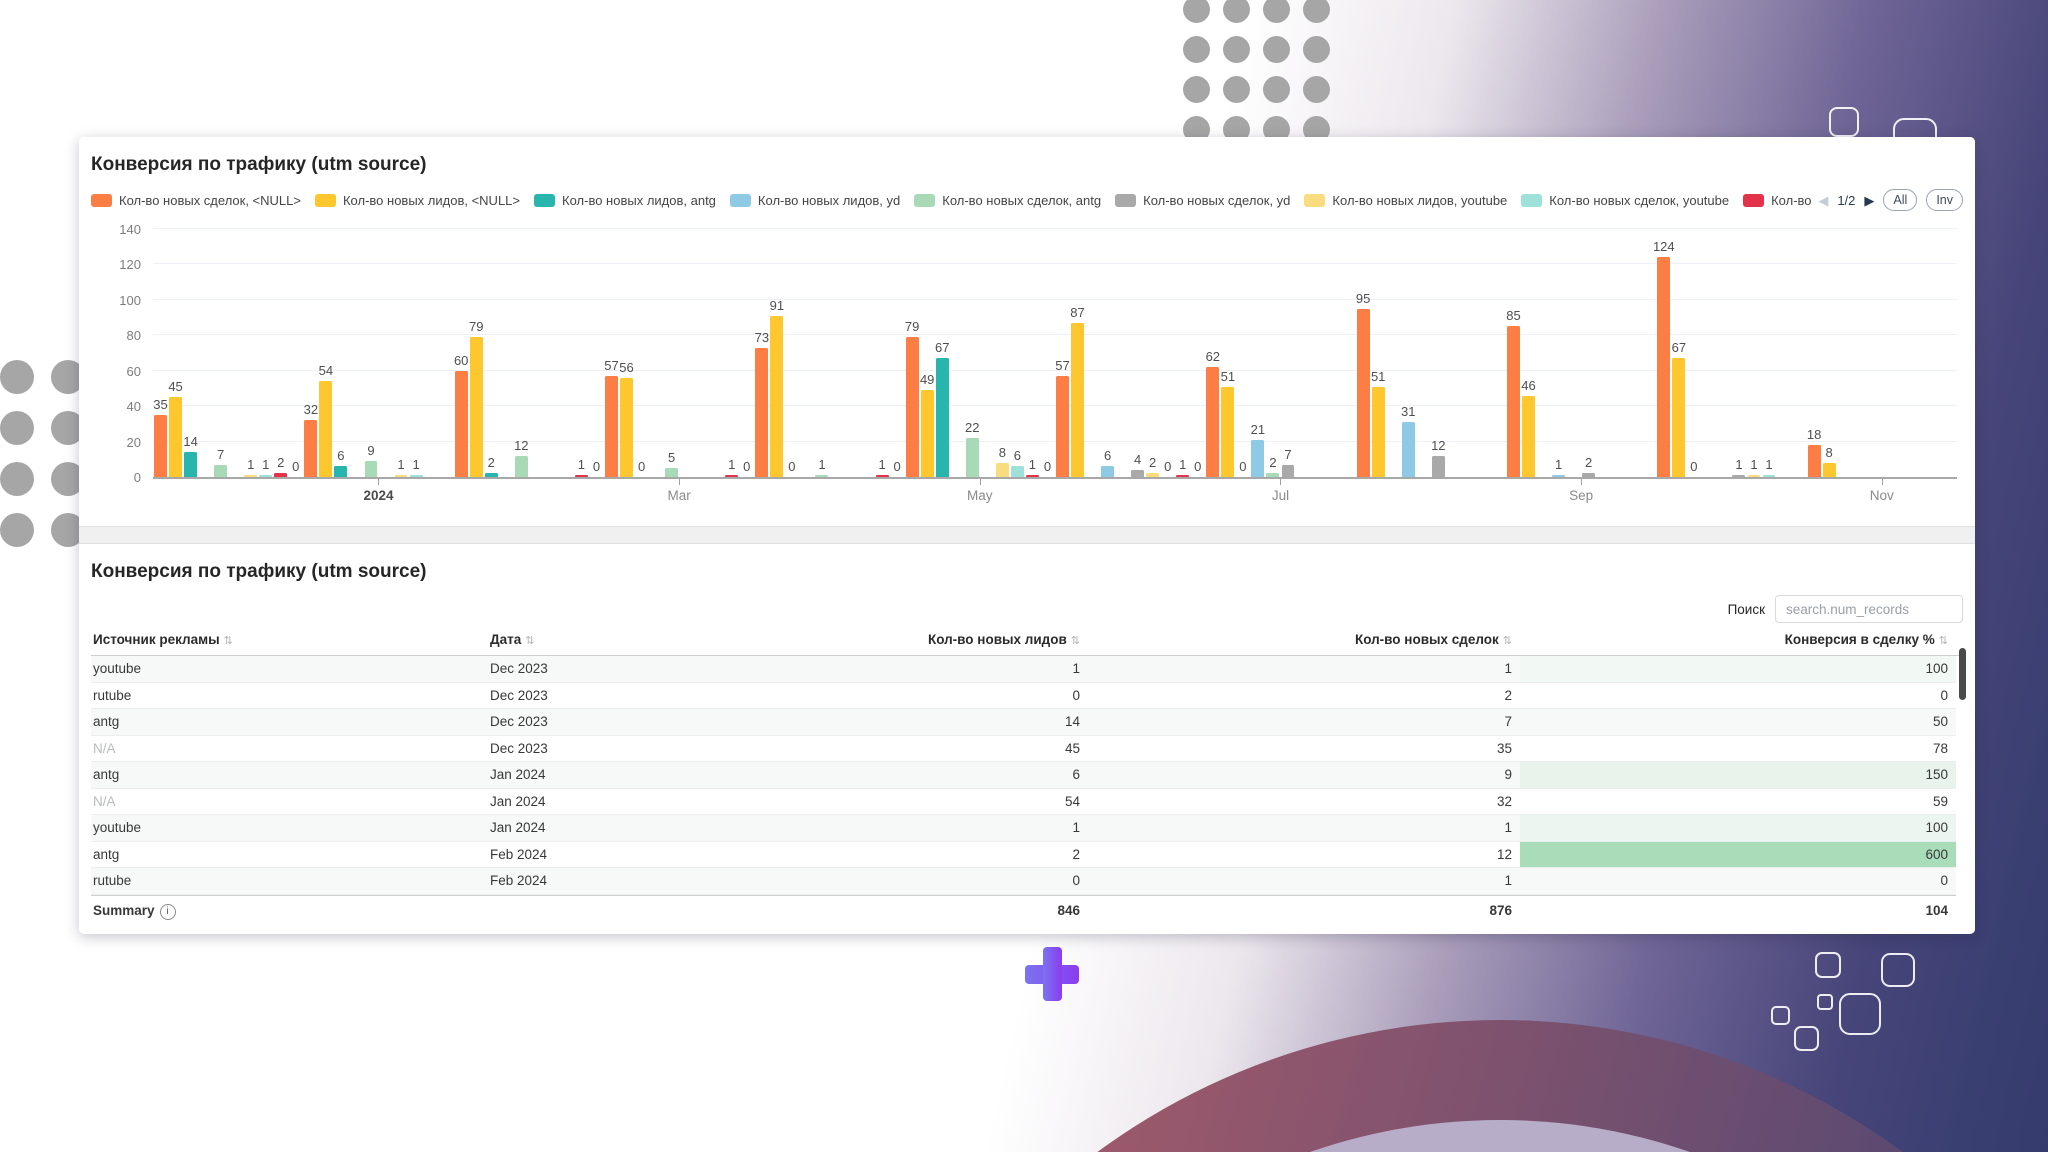 This screenshot has width=2048, height=1152. What do you see at coordinates (903, 722) in the screenshot?
I see `cell-leads: 14` at bounding box center [903, 722].